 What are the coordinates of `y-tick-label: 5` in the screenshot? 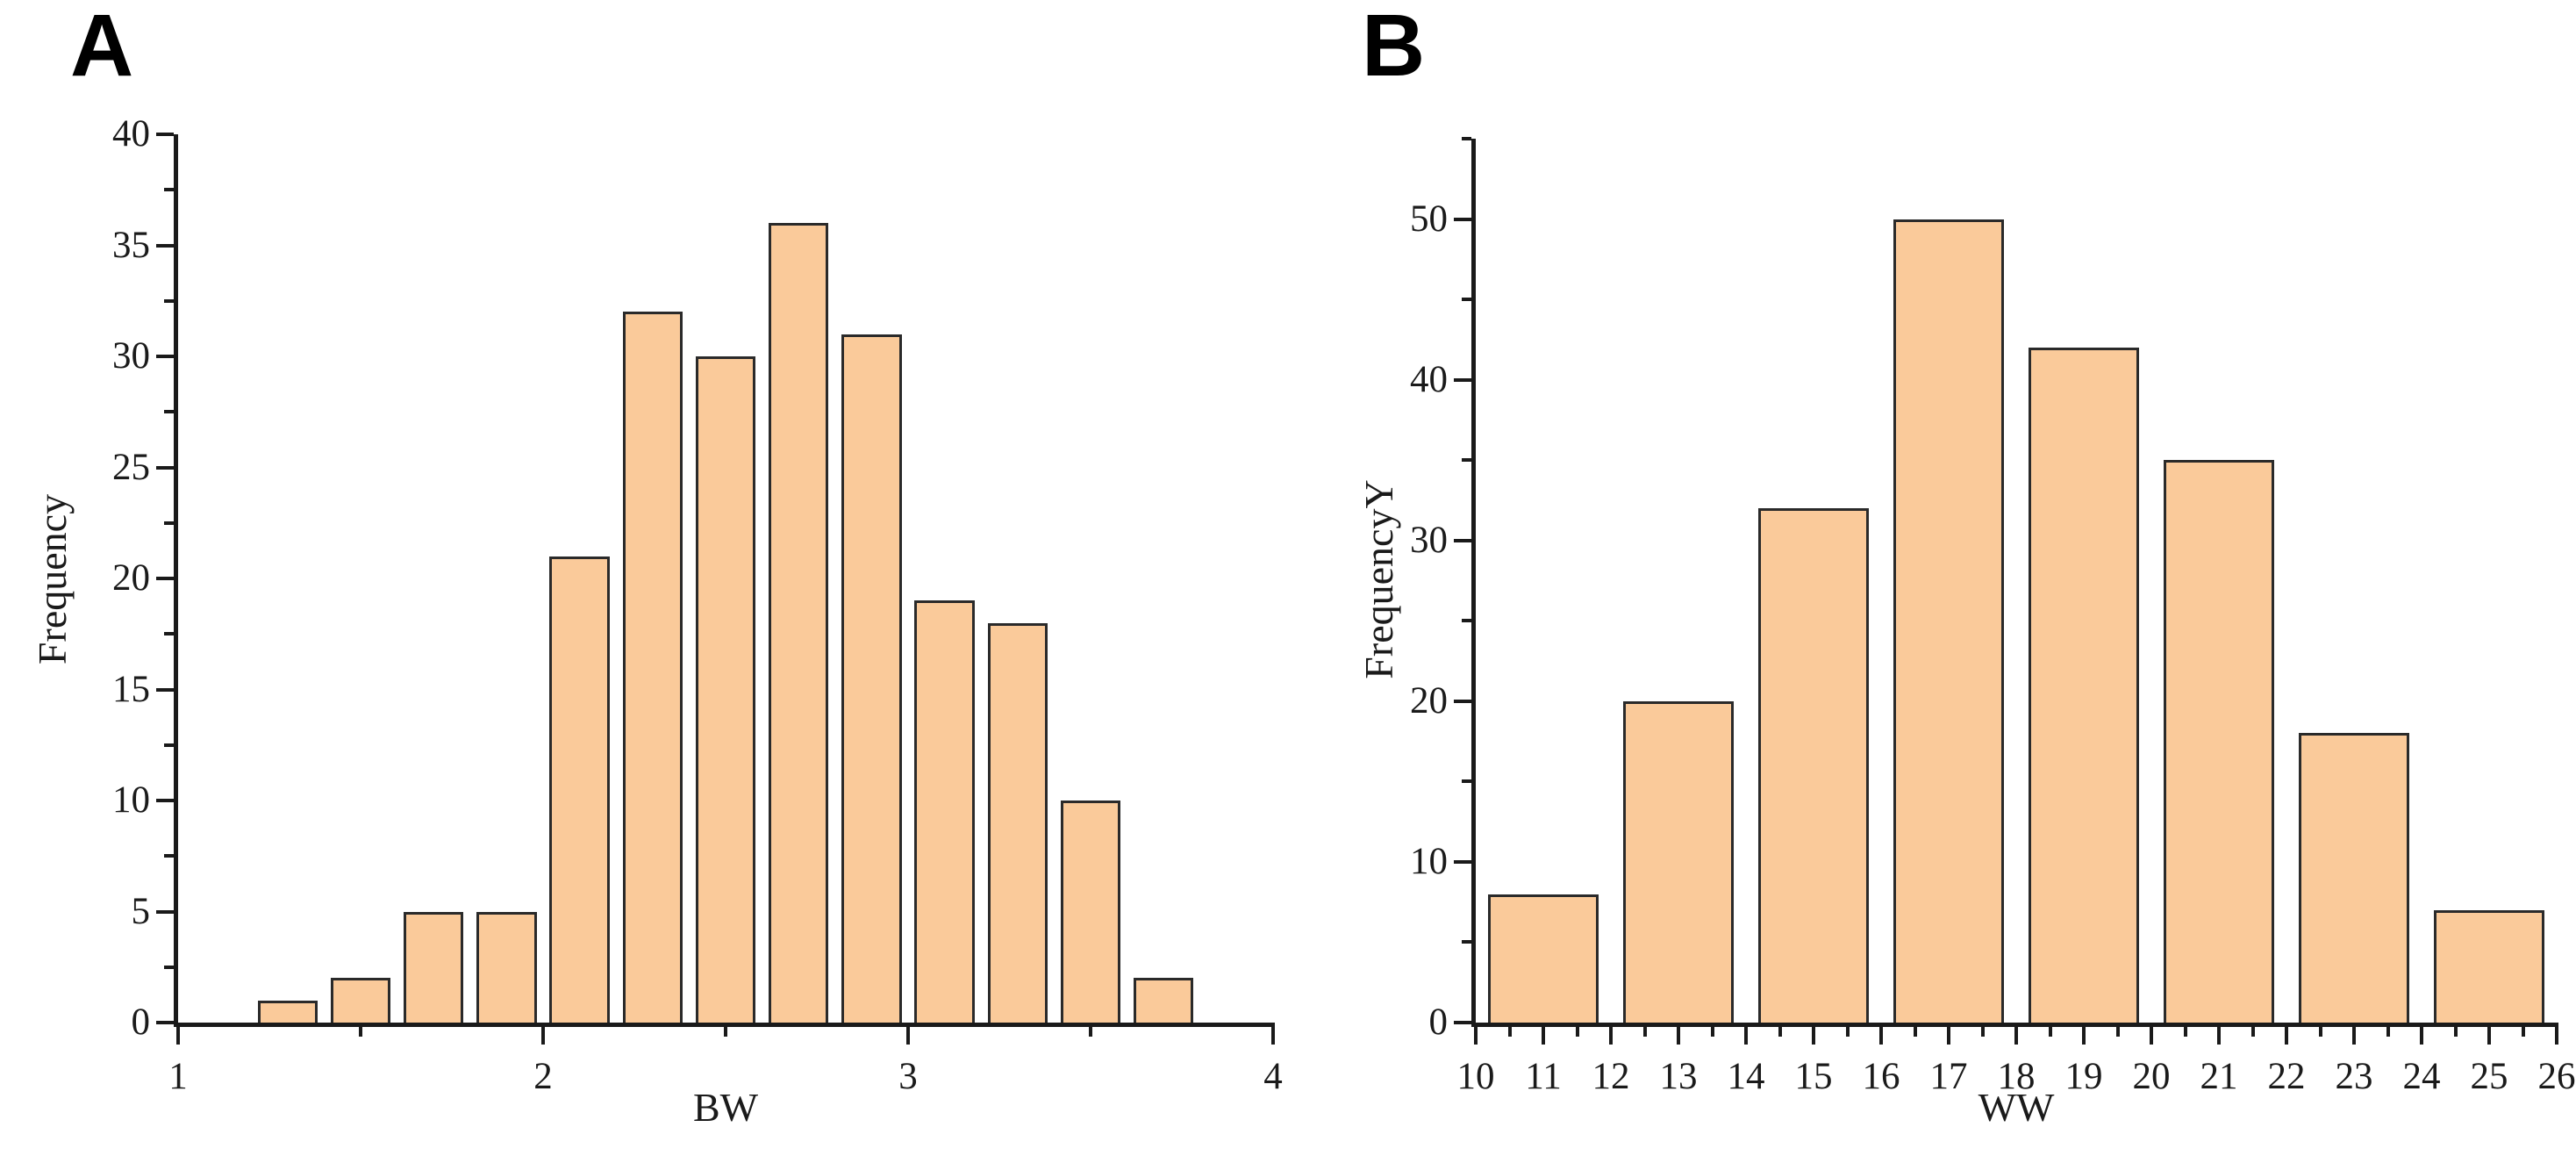 It's located at (141, 911).